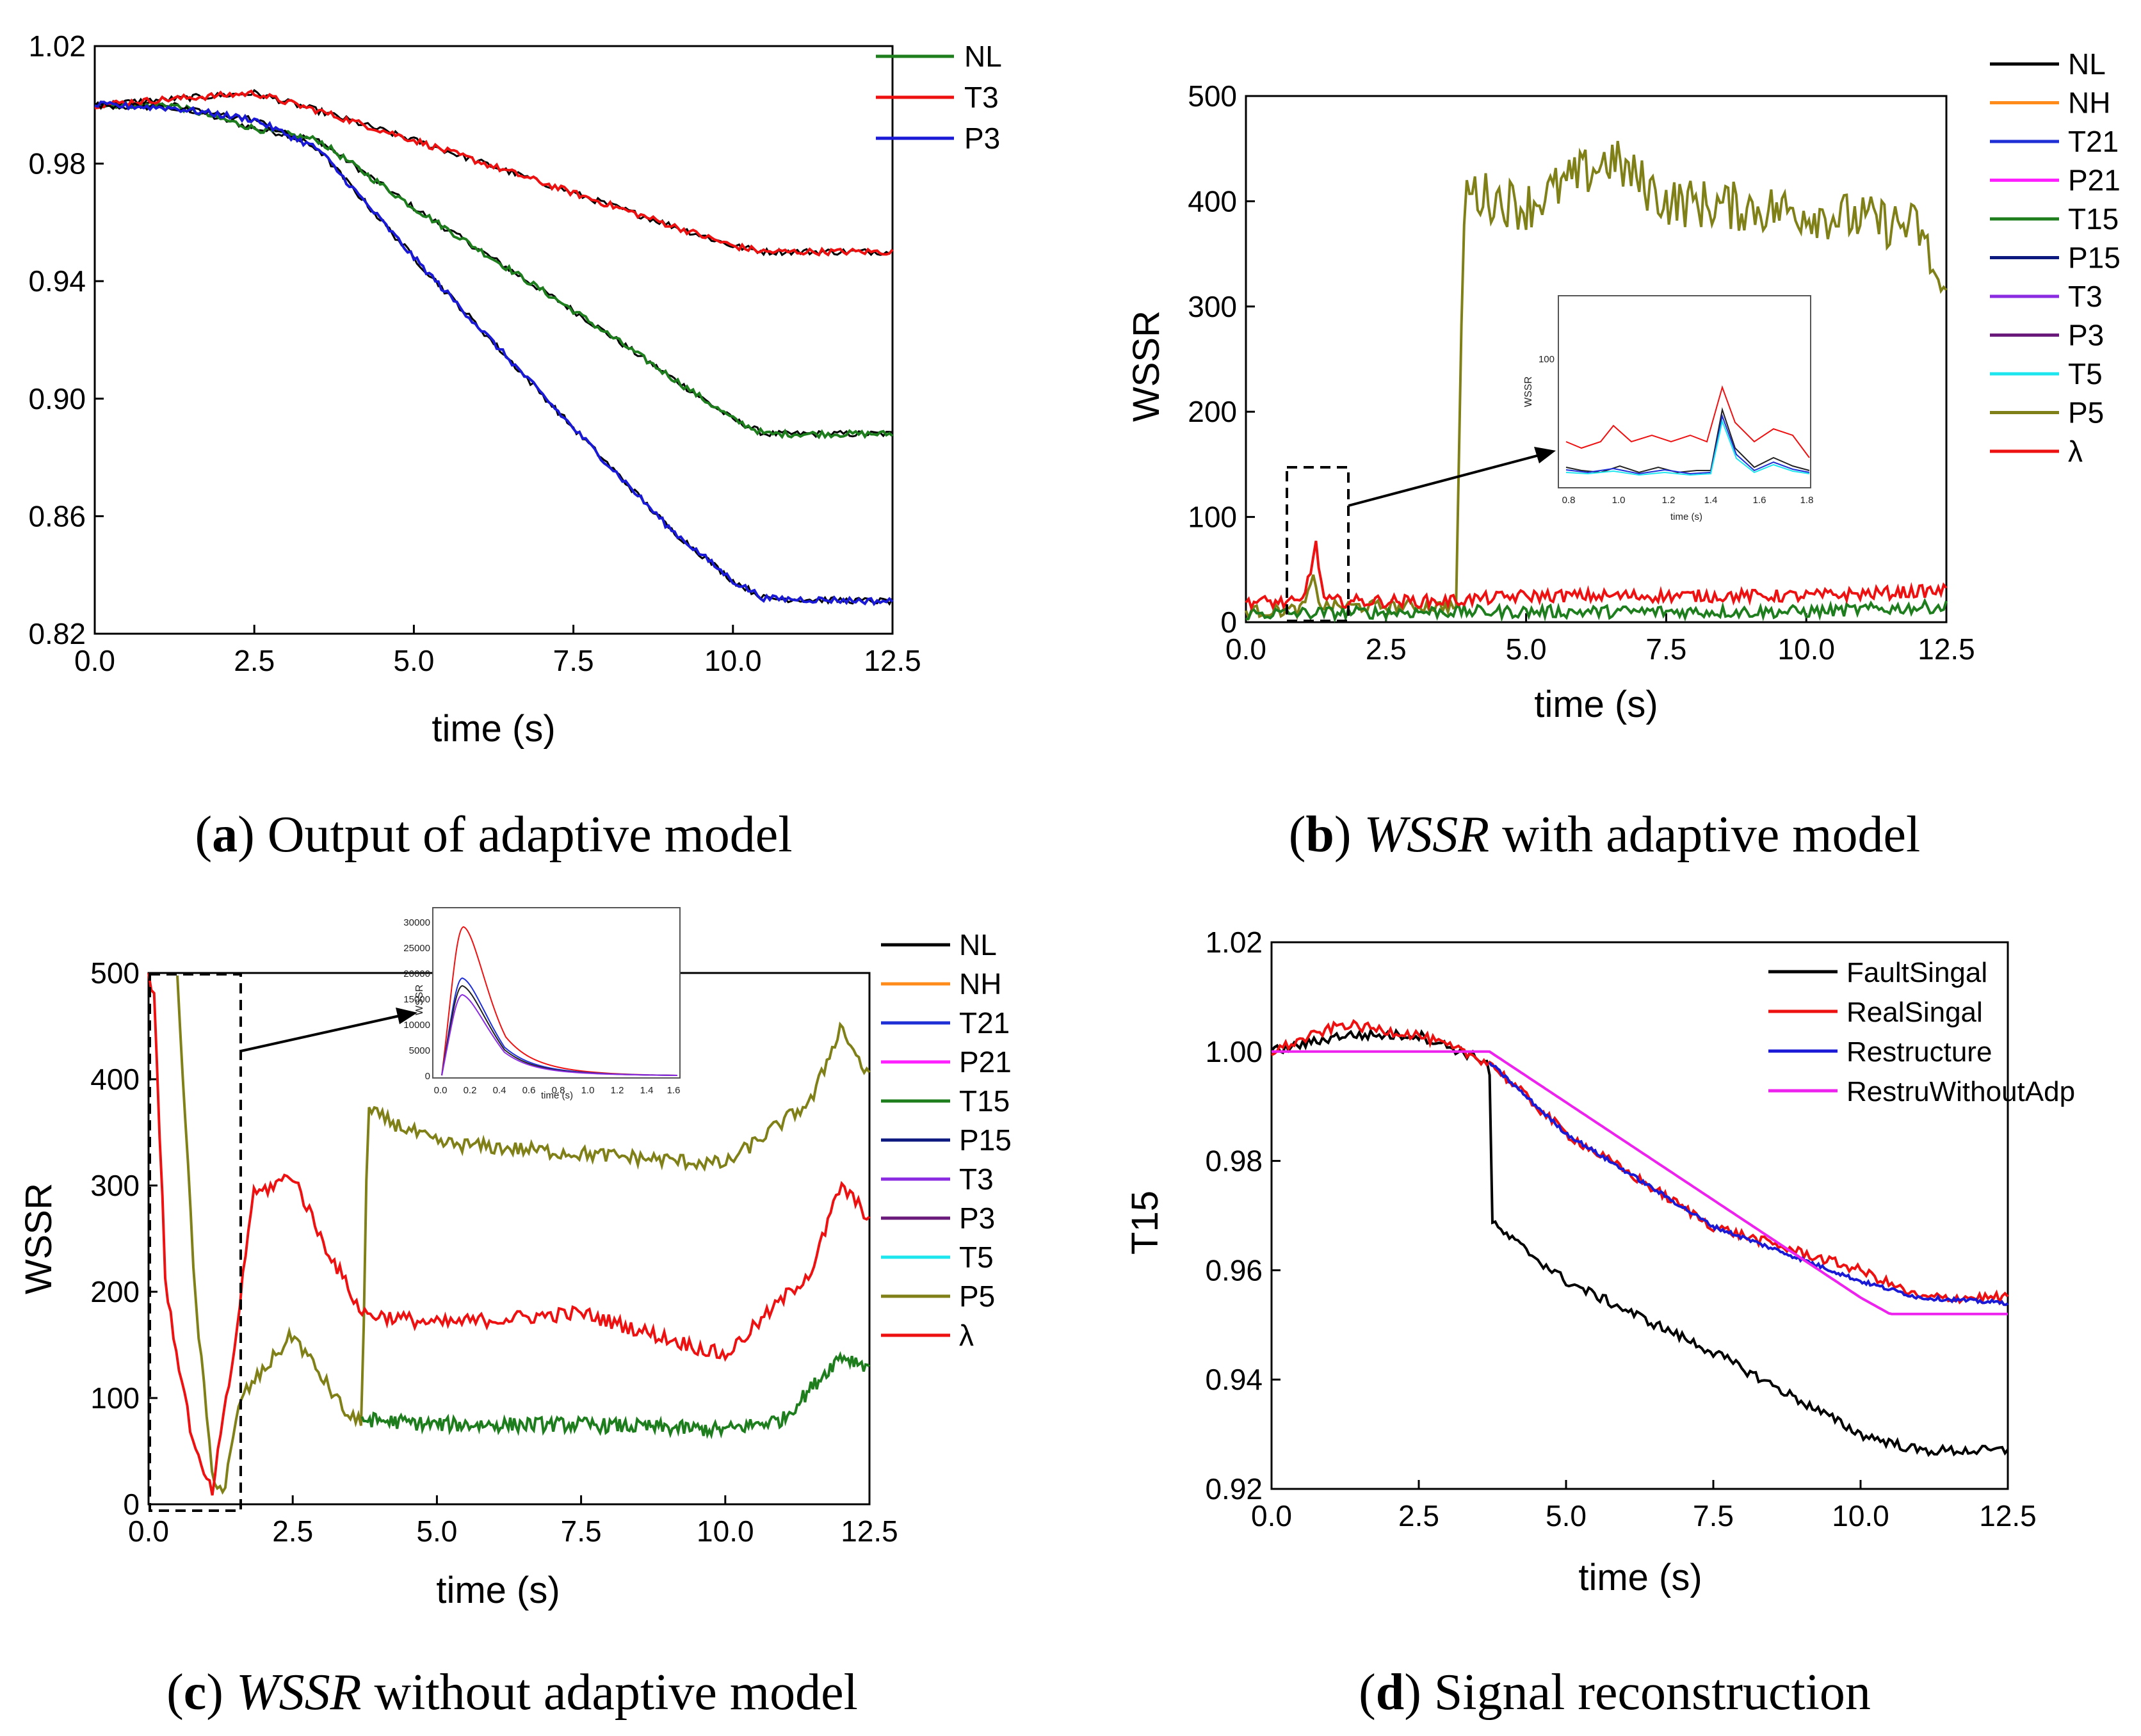  What do you see at coordinates (416, 1025) in the screenshot?
I see `inset-ytick: 10000` at bounding box center [416, 1025].